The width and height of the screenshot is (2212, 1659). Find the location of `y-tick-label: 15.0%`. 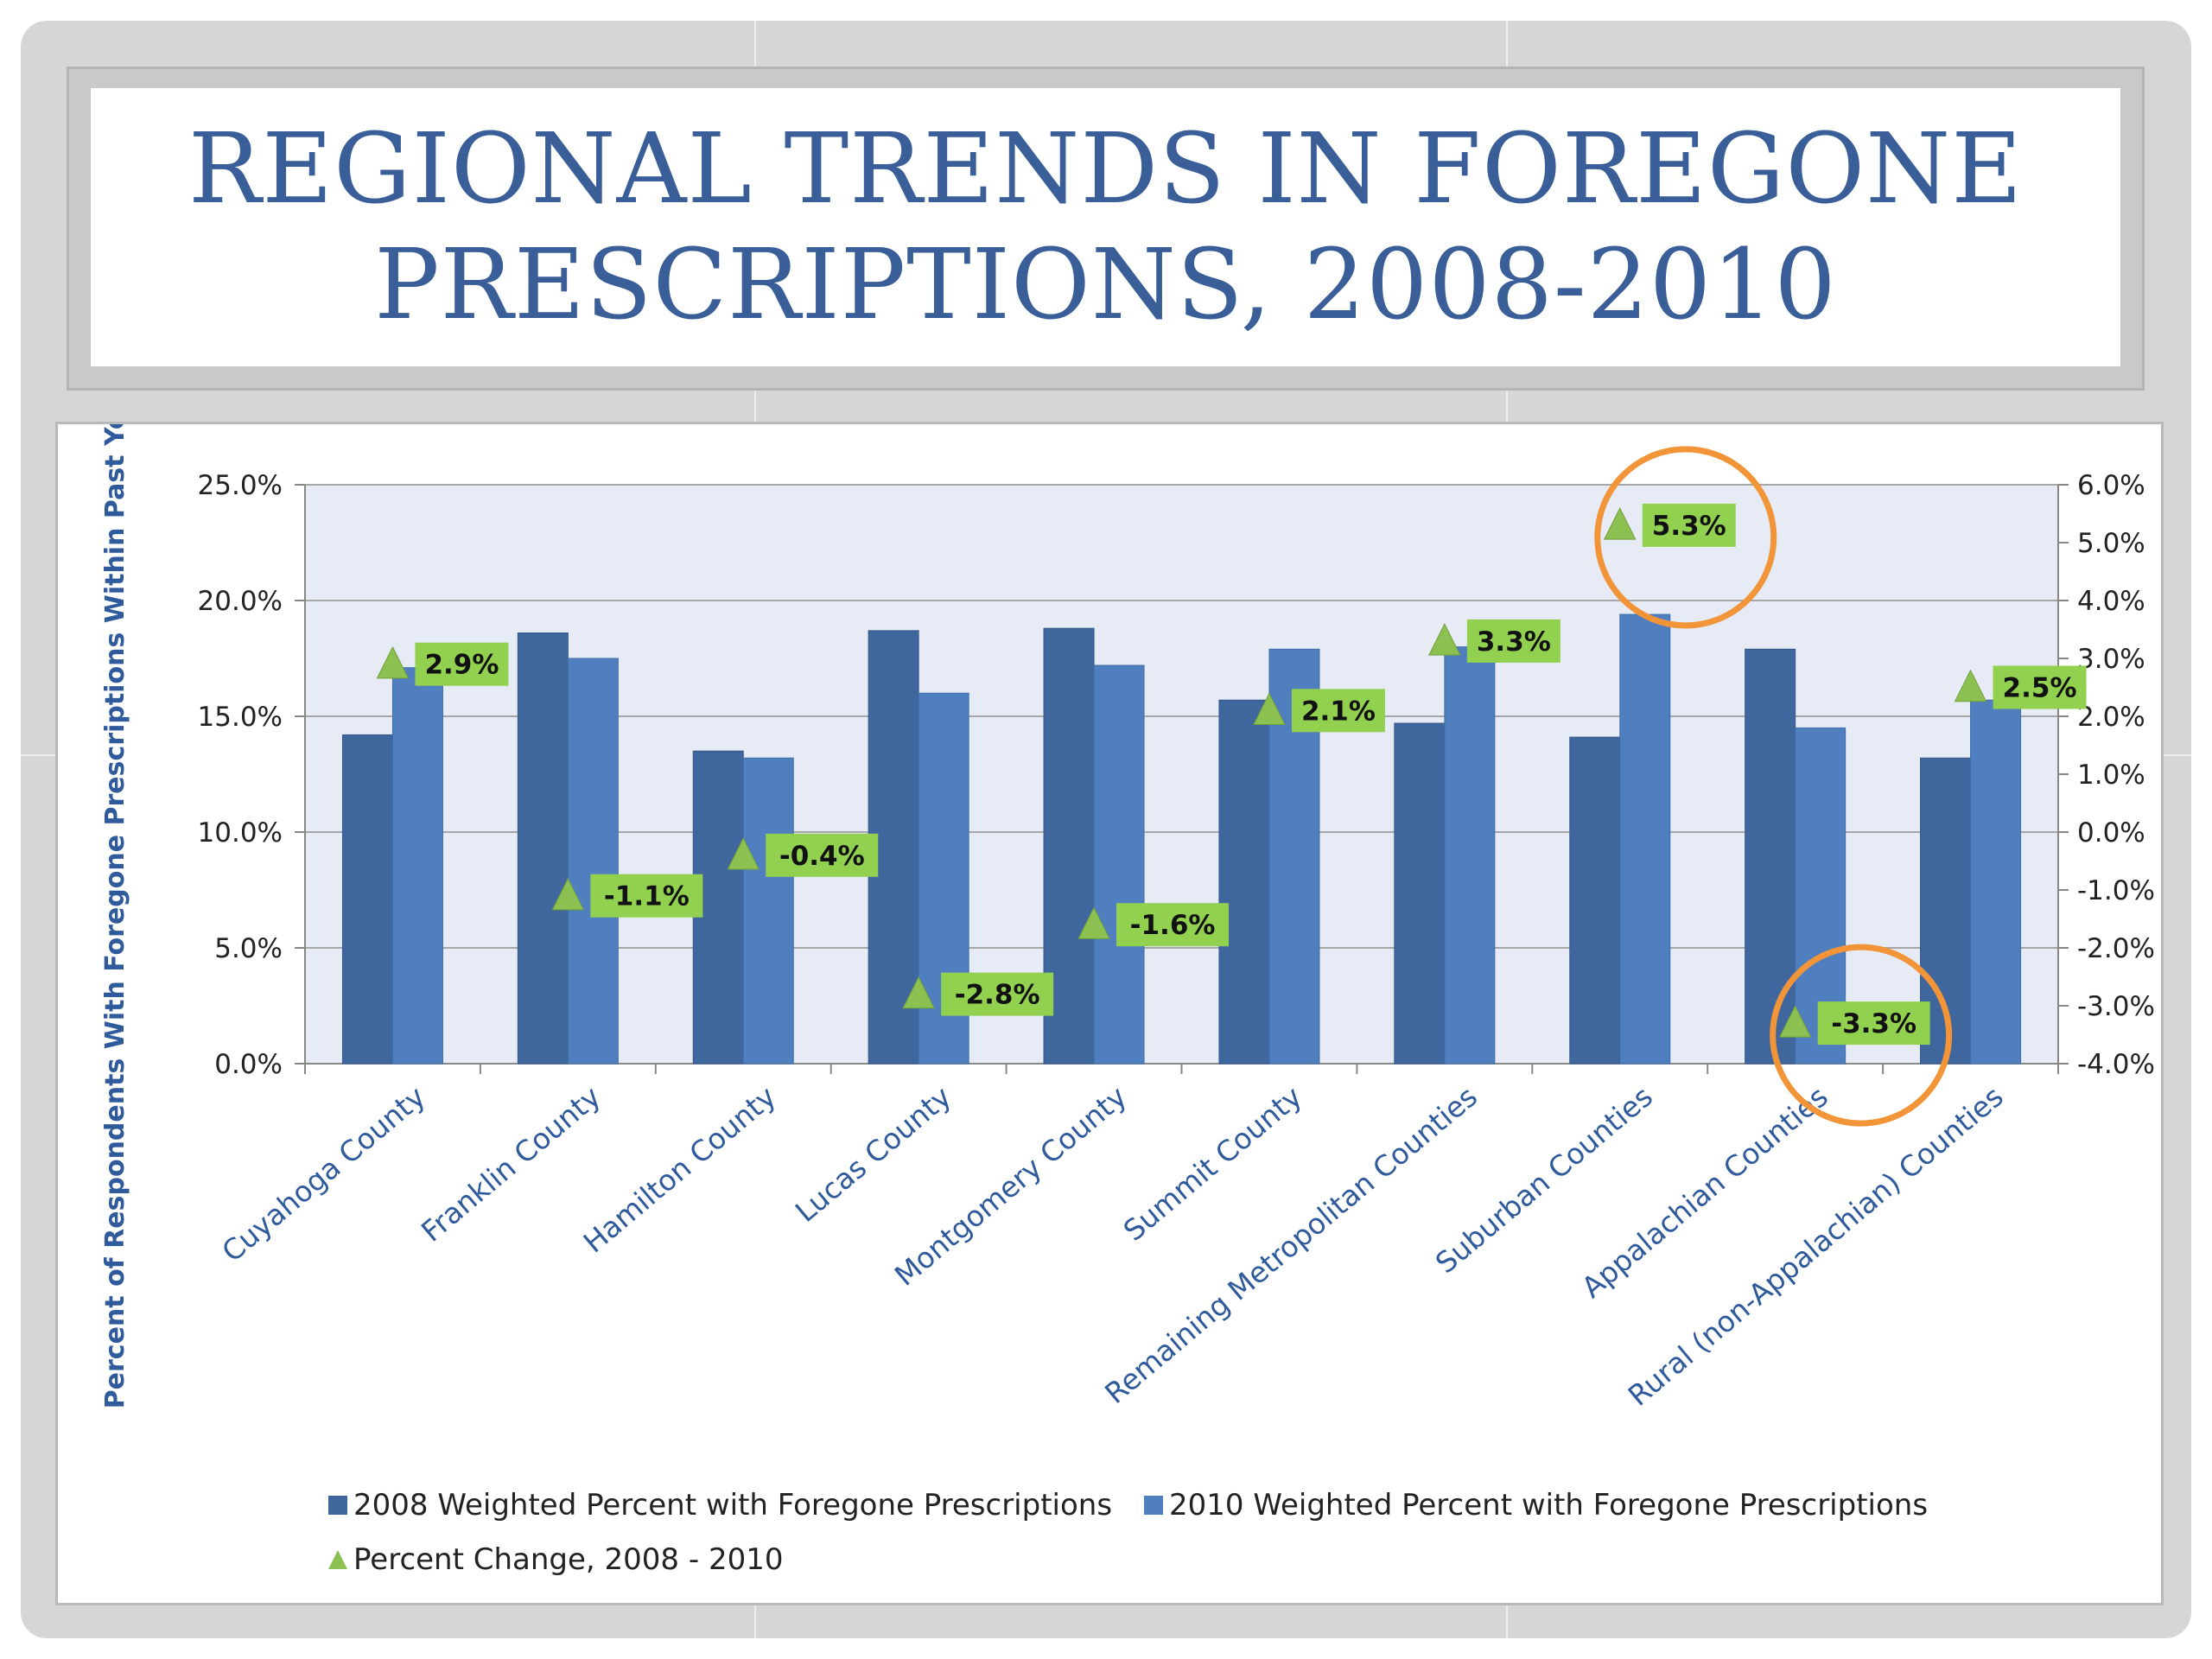

y-tick-label: 15.0% is located at coordinates (240, 717).